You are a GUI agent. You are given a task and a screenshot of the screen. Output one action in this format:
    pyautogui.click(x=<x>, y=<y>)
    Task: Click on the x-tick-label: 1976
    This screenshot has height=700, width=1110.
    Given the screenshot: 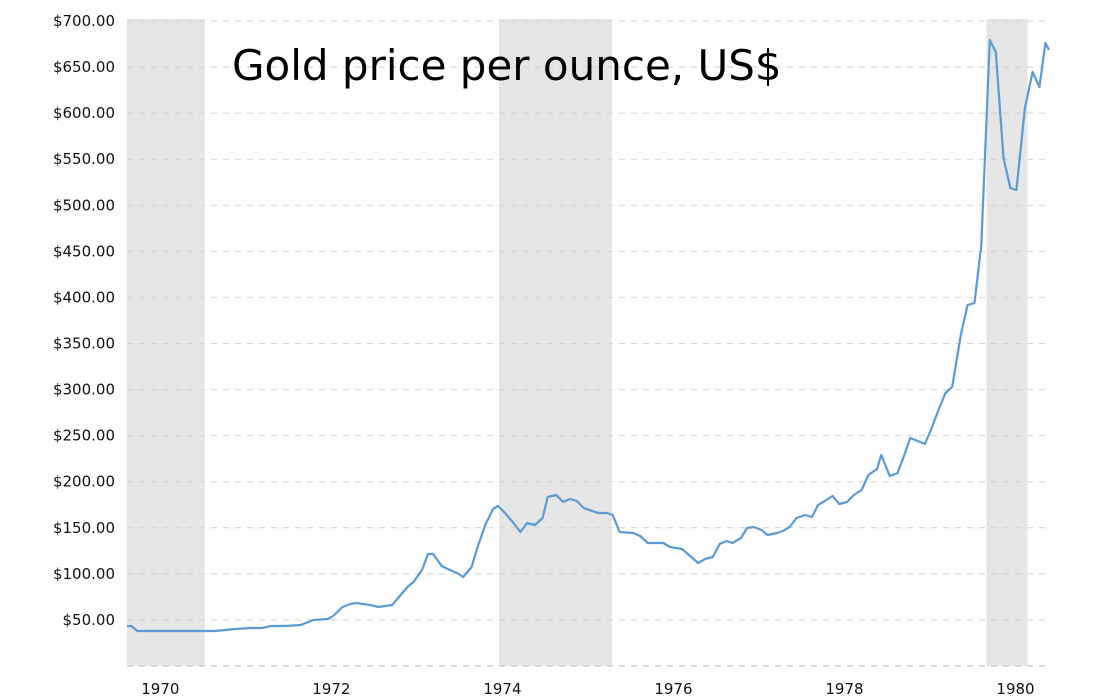 What is the action you would take?
    pyautogui.click(x=673, y=689)
    